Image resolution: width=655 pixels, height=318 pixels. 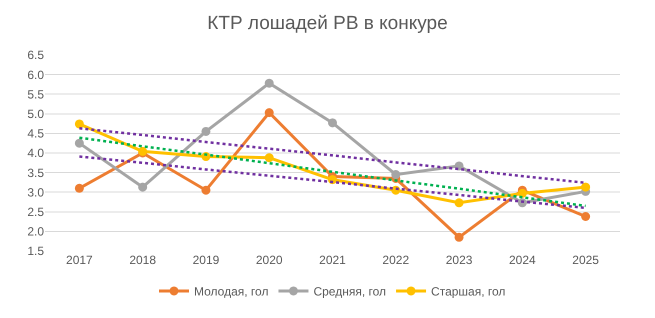 What do you see at coordinates (206, 260) in the screenshot?
I see `x-tick-label: 2019` at bounding box center [206, 260].